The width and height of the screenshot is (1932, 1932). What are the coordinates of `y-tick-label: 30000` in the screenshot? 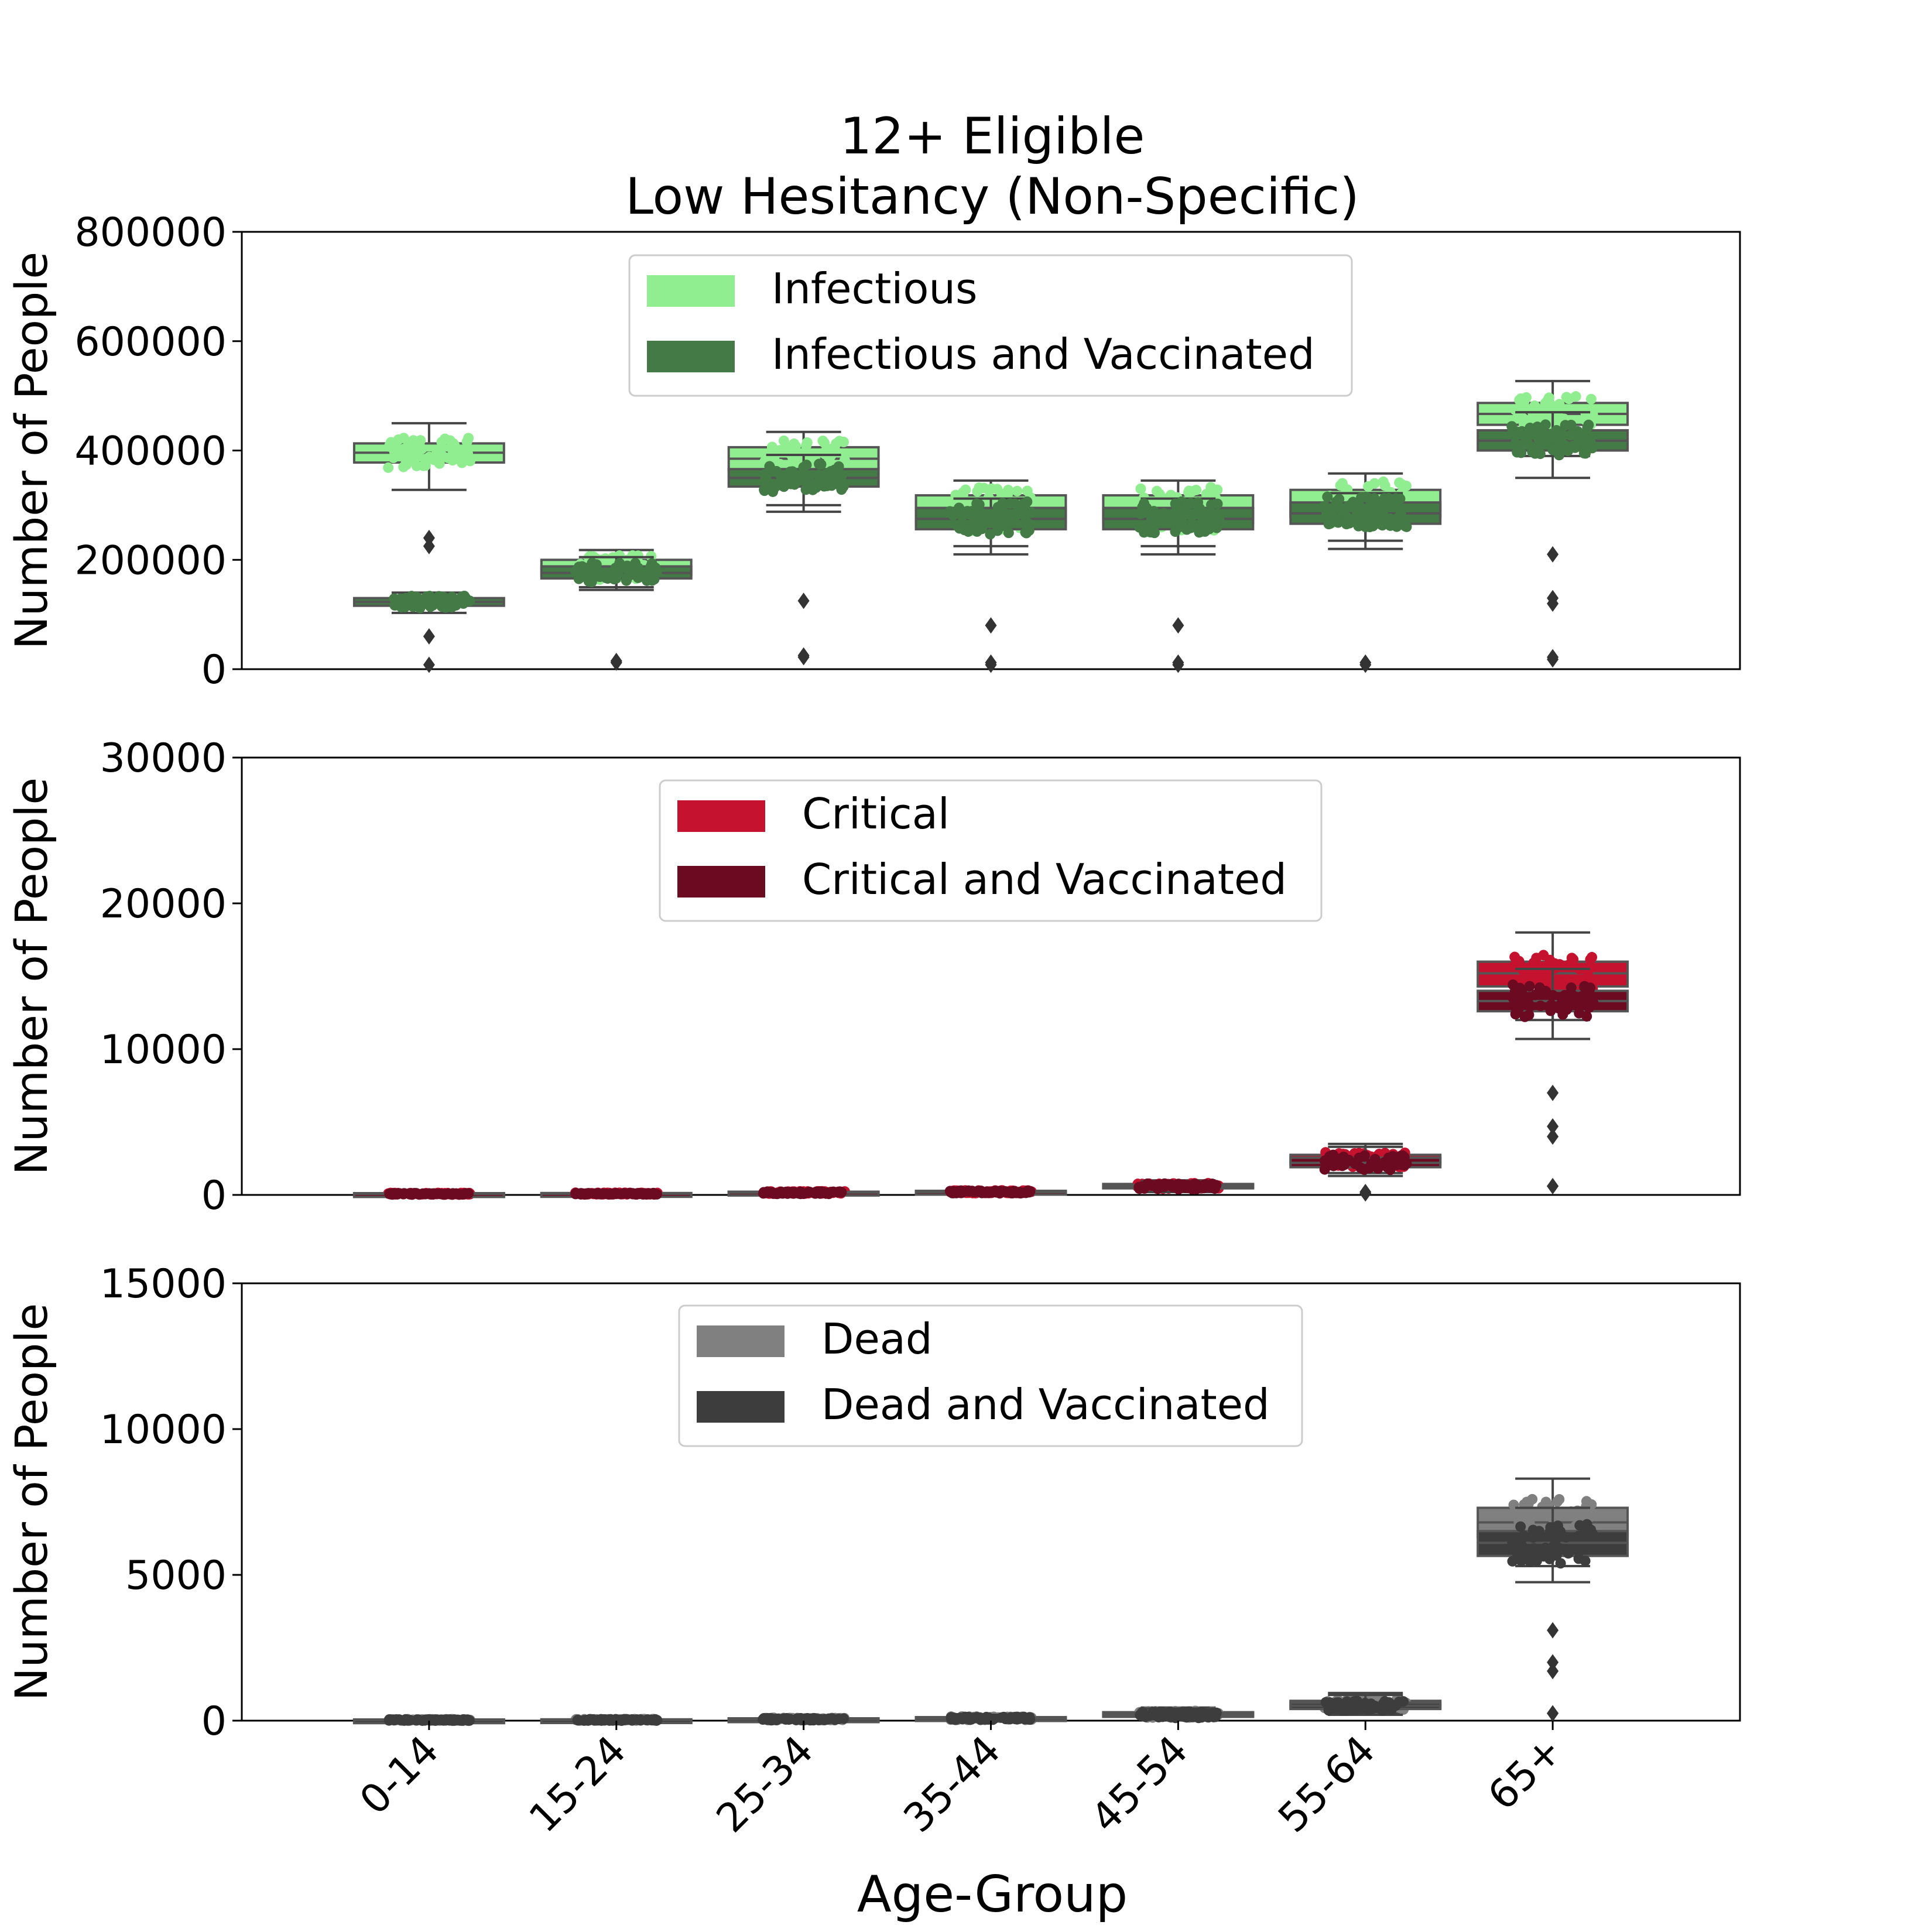 It's located at (163, 758).